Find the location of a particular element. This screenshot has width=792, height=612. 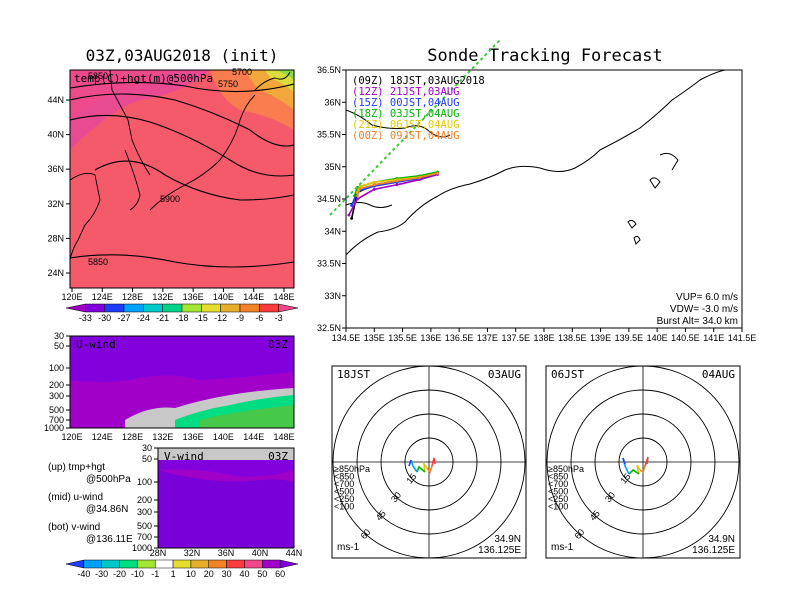

hodograph-level-label: <700 is located at coordinates (558, 484).